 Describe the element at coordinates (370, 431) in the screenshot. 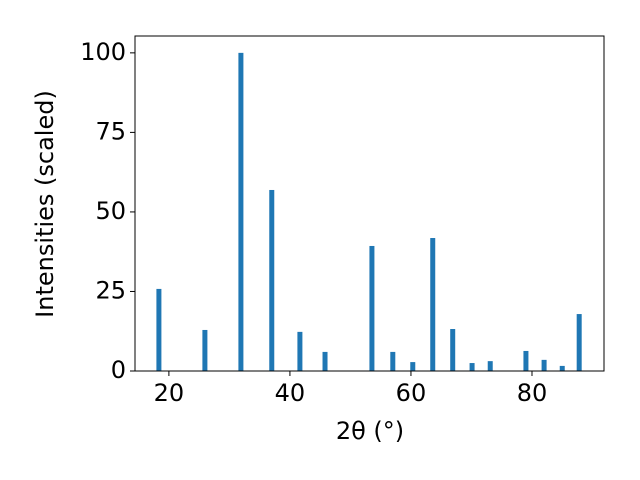

I see `x-axis-label: 2θ (°)` at that location.